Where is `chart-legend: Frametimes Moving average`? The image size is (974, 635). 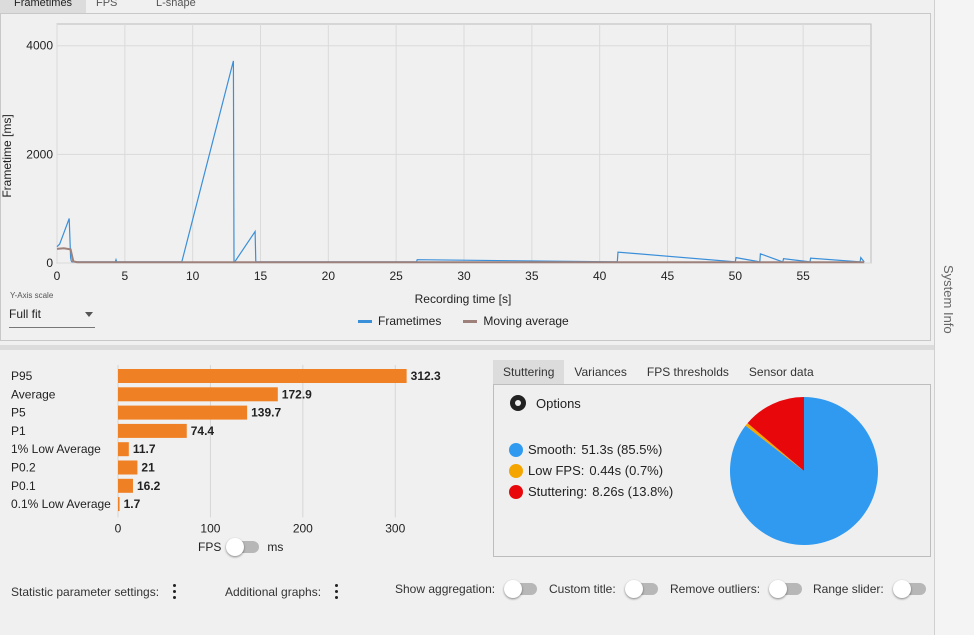
chart-legend: Frametimes Moving average is located at coordinates (463, 321).